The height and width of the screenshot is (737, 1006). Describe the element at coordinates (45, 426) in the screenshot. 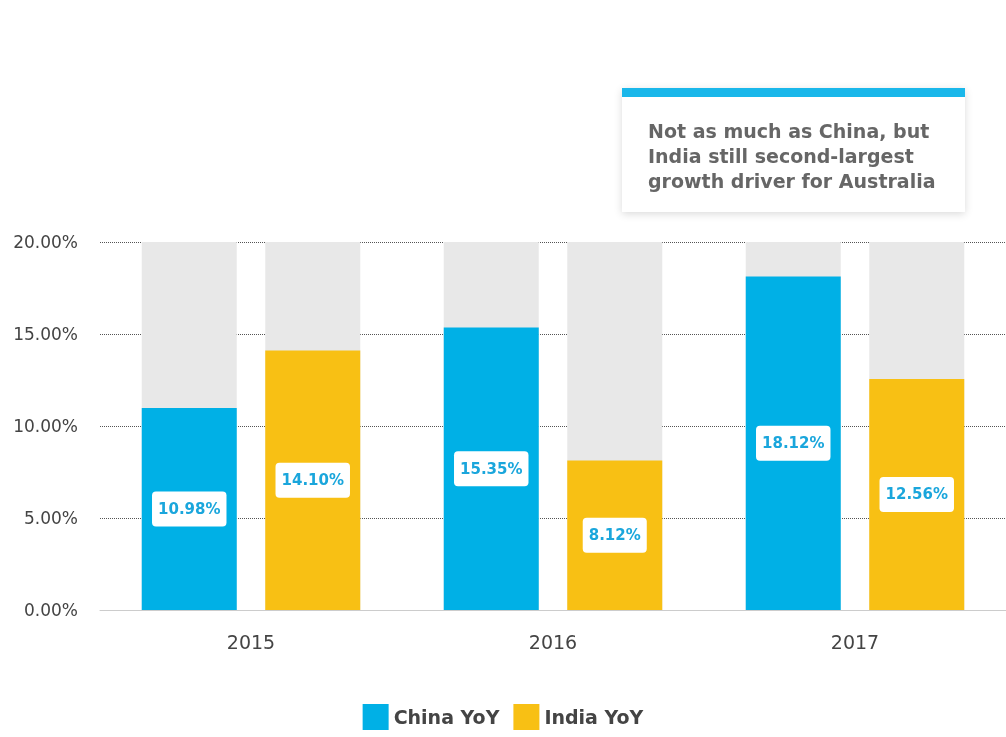

I see `y-tick-label: 10.00%` at that location.